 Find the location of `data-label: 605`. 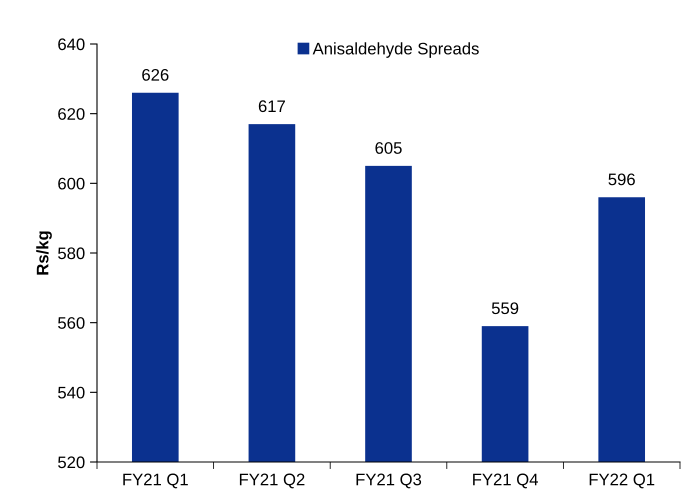

data-label: 605 is located at coordinates (388, 148).